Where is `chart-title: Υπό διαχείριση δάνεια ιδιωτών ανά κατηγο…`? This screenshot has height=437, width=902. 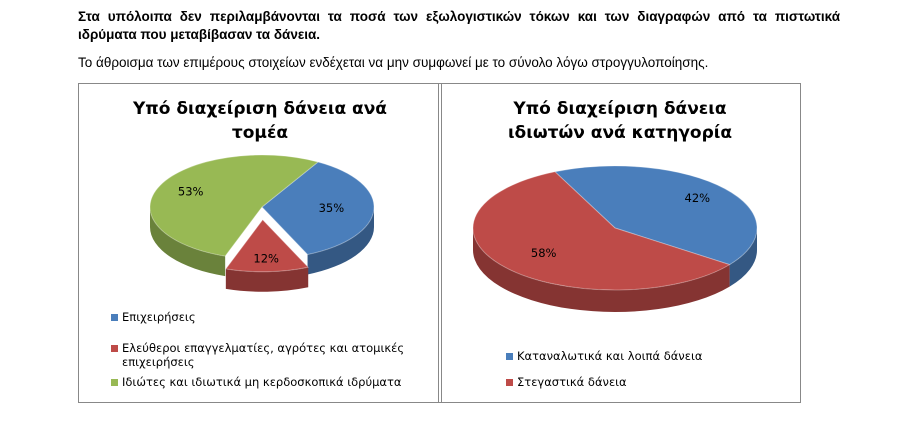
chart-title: Υπό διαχείριση δάνεια ιδιωτών ανά κατηγο… is located at coordinates (620, 121).